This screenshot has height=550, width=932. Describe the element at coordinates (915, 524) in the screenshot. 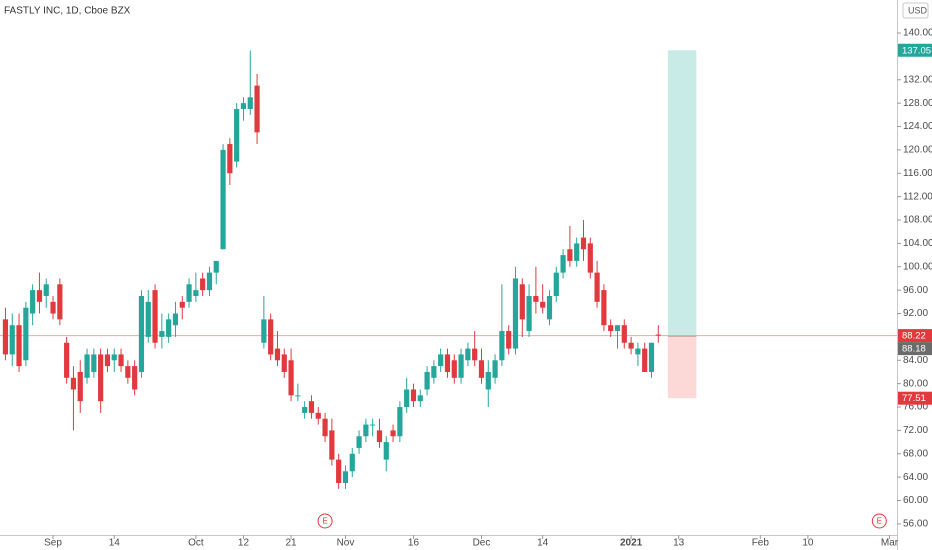

I see `y-tick-label: 56.00` at that location.